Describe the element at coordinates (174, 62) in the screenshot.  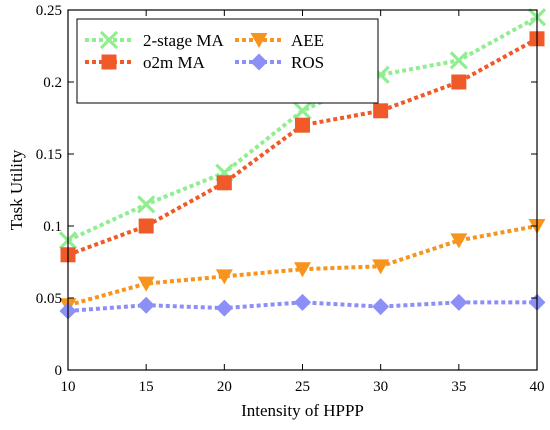
I see `legend-label: o2m MA` at that location.